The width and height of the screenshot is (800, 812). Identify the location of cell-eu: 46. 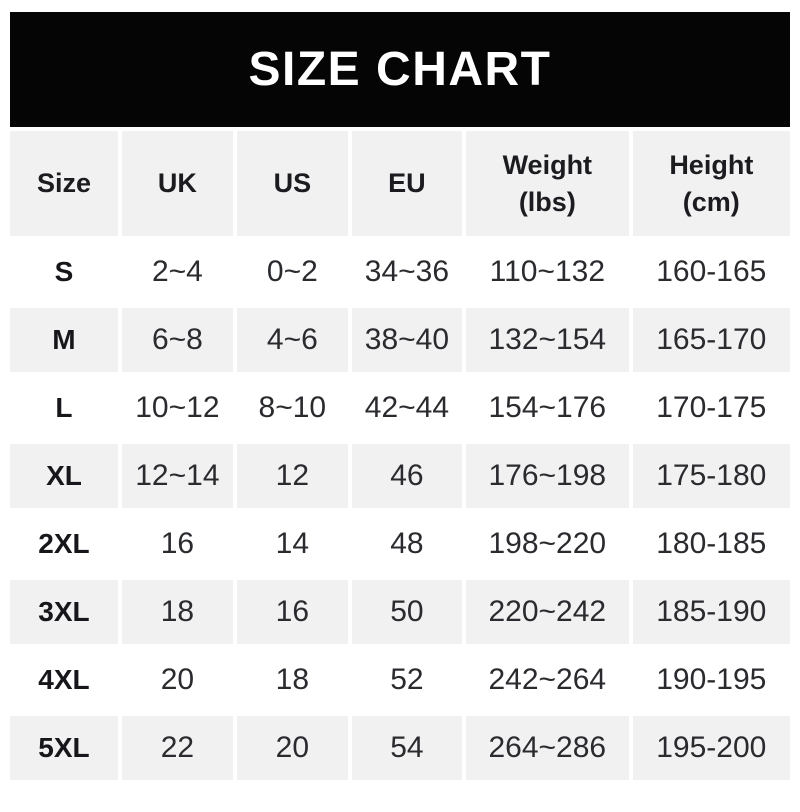
(406, 476).